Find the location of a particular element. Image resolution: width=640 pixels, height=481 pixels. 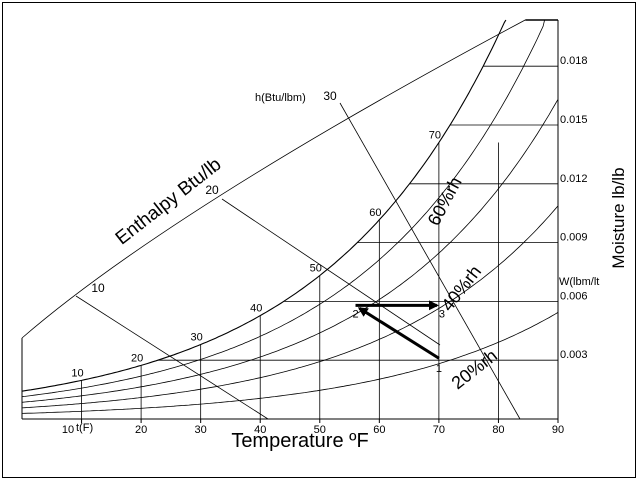

saturation-temp-label: 30 is located at coordinates (197, 338).